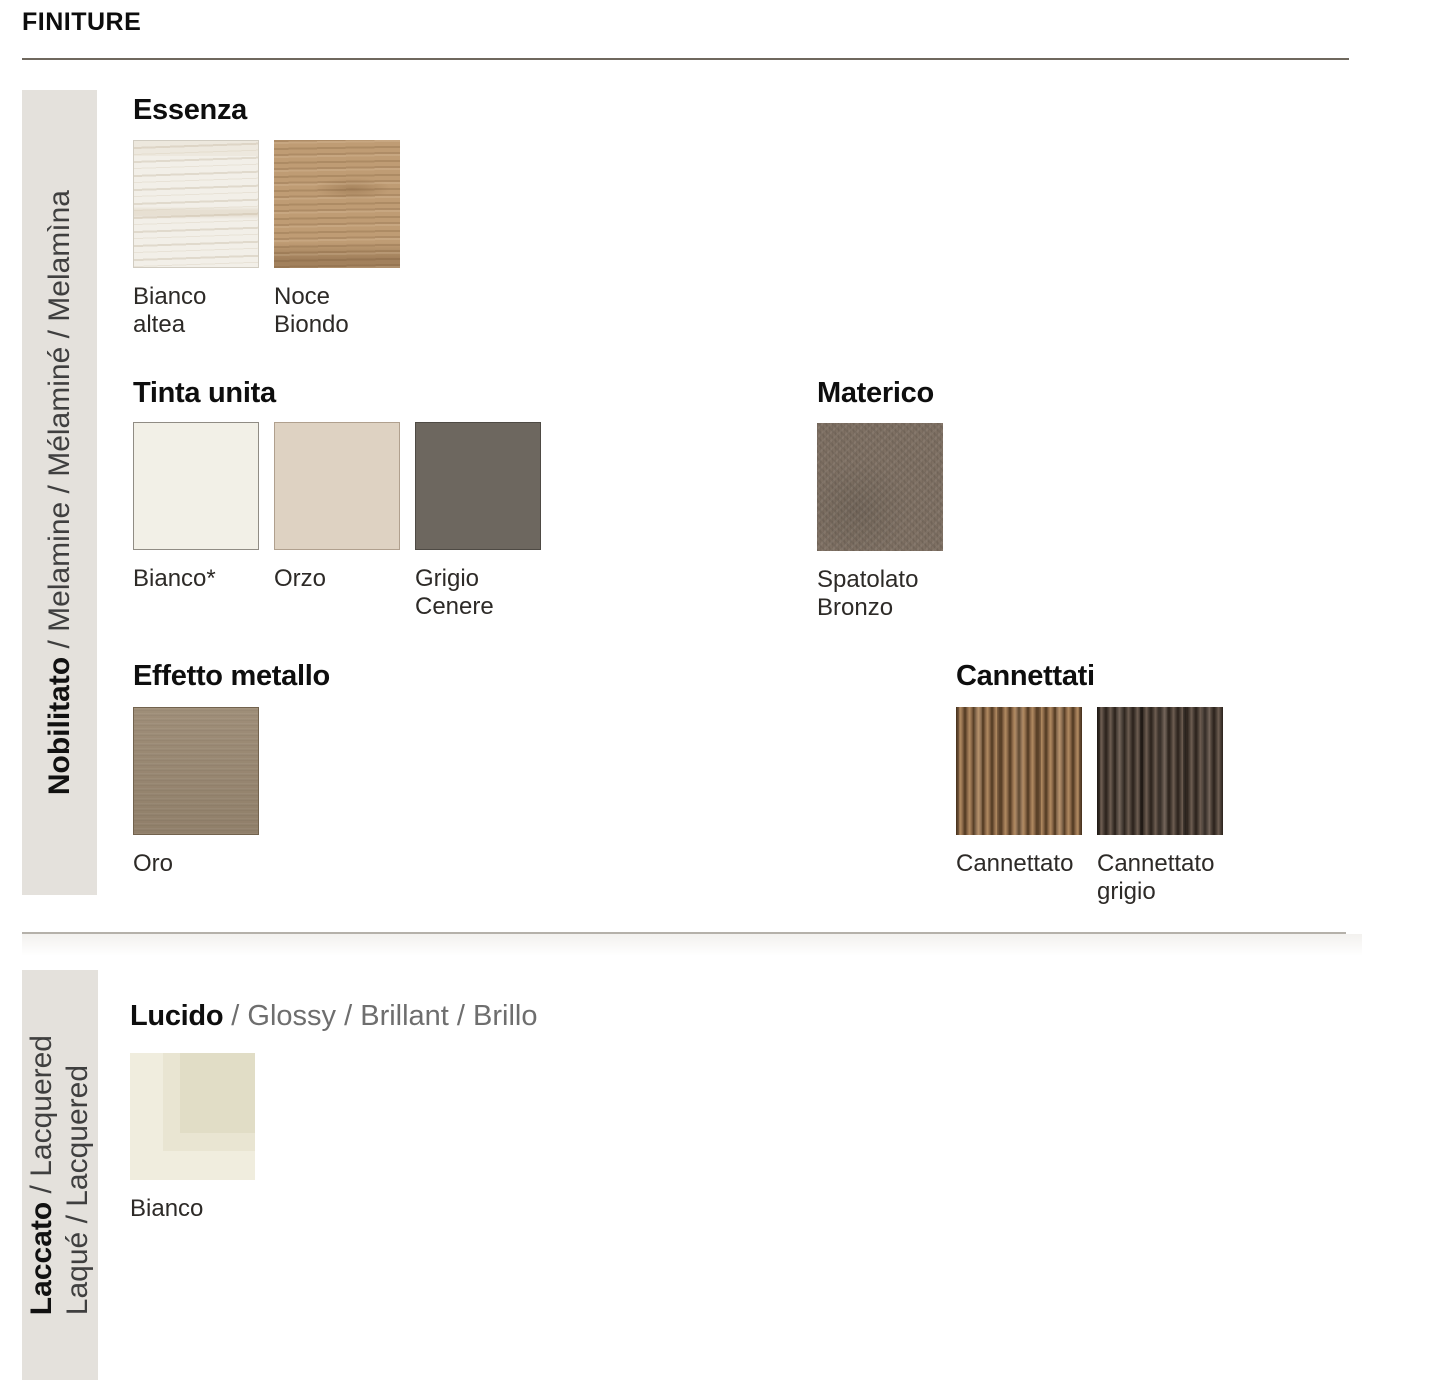 Image resolution: width=1449 pixels, height=1400 pixels. I want to click on group-tinta-unita-row: Bianco* Orzo Grigio Cenere, so click(339, 521).